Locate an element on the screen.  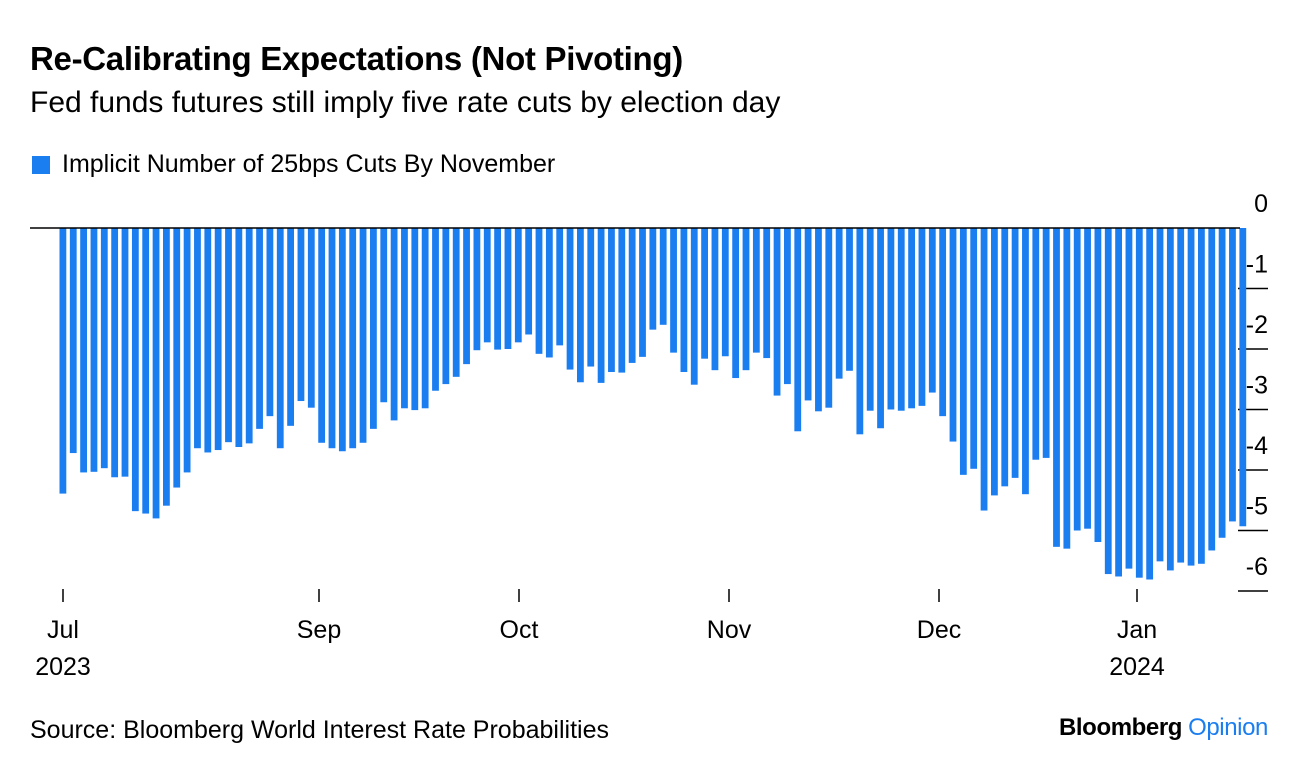
brand-name: Bloomberg is located at coordinates (1120, 727).